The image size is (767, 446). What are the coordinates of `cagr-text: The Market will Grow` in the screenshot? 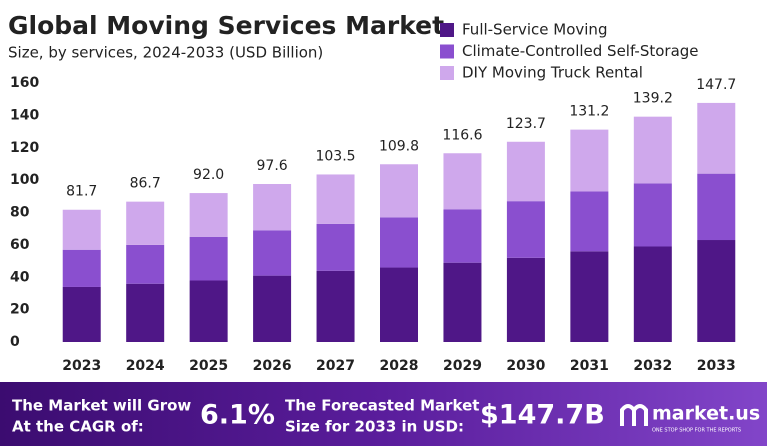 It's located at (101, 406).